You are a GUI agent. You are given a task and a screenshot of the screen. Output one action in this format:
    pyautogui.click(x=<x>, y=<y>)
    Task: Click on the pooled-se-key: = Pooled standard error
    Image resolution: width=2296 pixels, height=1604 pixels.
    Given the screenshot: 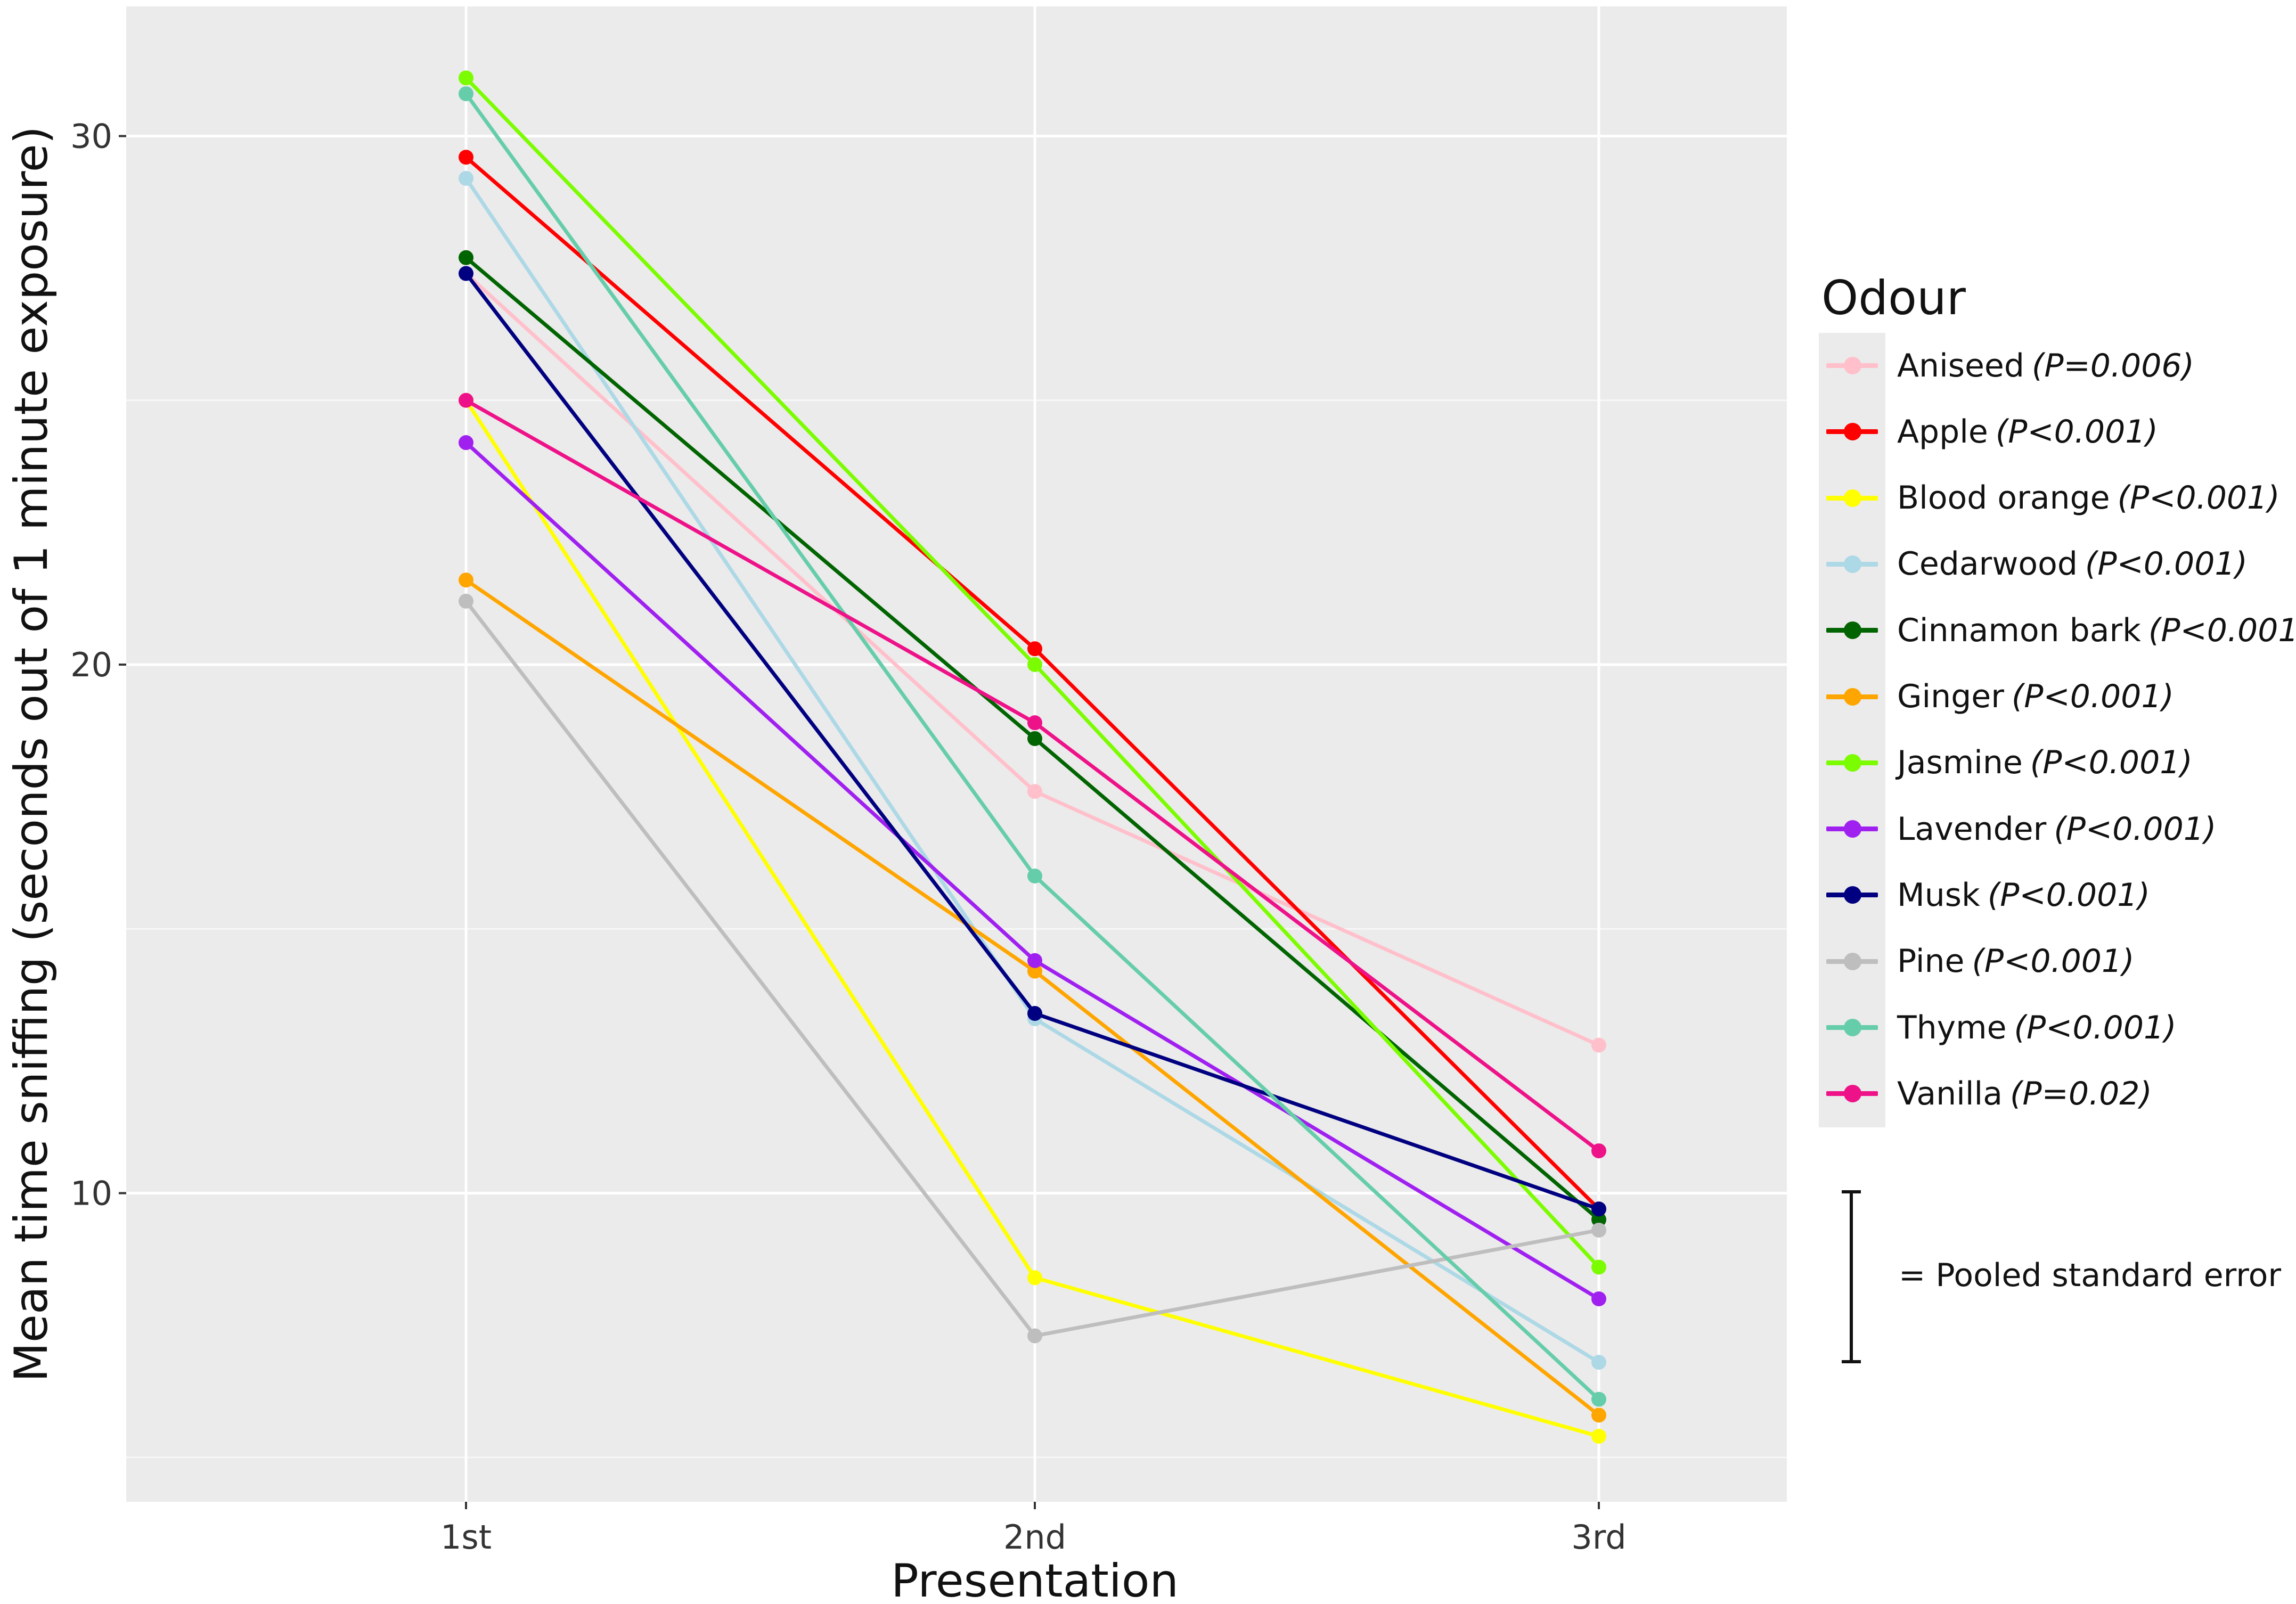 What is the action you would take?
    pyautogui.click(x=2061, y=1279)
    